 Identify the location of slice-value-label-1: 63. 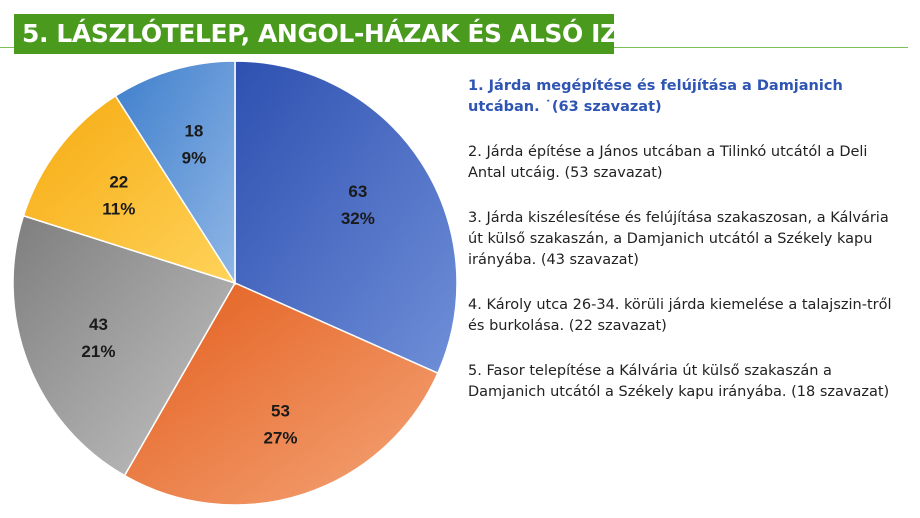
(357, 191).